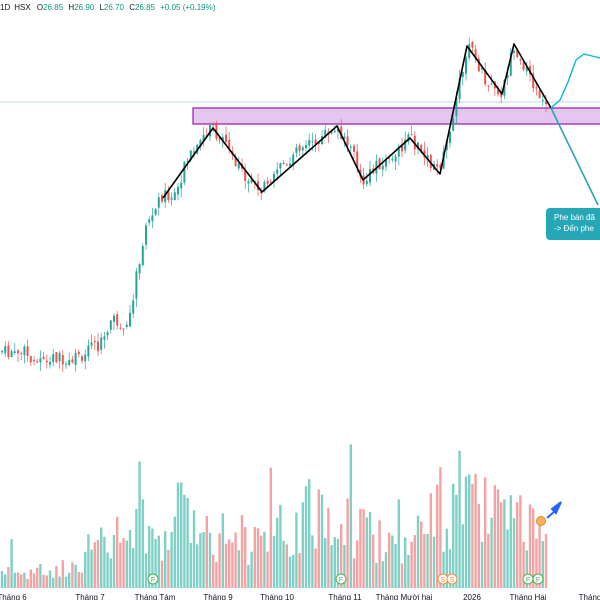 This screenshot has height=600, width=600. Describe the element at coordinates (554, 510) in the screenshot. I see `arrow-icon` at that location.